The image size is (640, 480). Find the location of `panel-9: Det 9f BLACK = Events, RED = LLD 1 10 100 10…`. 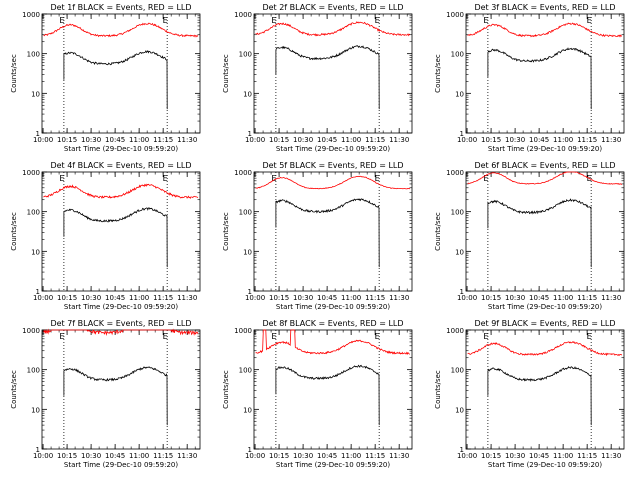

panel-9: Det 9f BLACK = Events, RED = LLD 1 10 100 10… is located at coordinates (529, 394).